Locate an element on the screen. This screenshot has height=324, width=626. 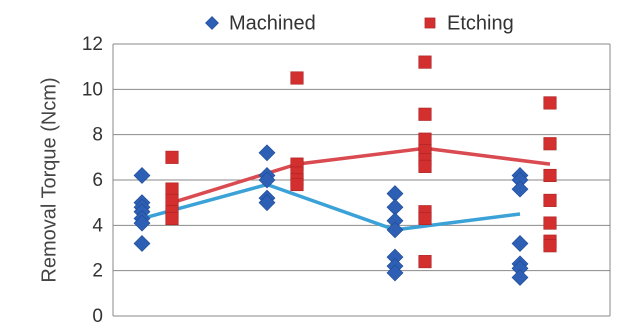
legend: Machined Etching is located at coordinates (359, 23).